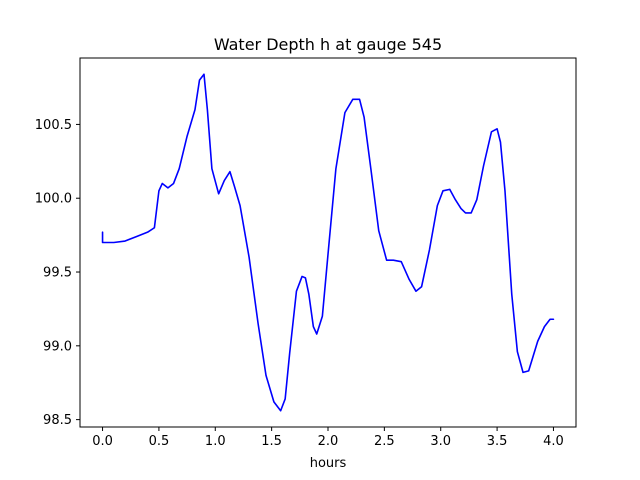  What do you see at coordinates (271, 441) in the screenshot?
I see `x-tick-label: 1.5` at bounding box center [271, 441].